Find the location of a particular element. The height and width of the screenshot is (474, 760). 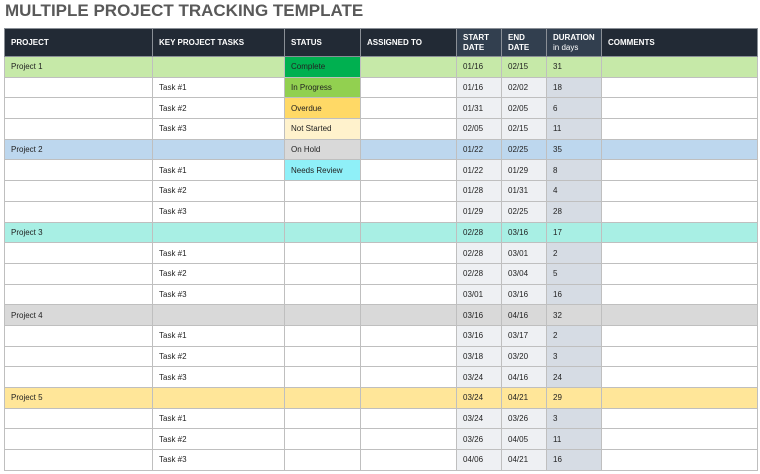

project-row: Project 1 Complete 01/16 02/15 31 is located at coordinates (381, 67).